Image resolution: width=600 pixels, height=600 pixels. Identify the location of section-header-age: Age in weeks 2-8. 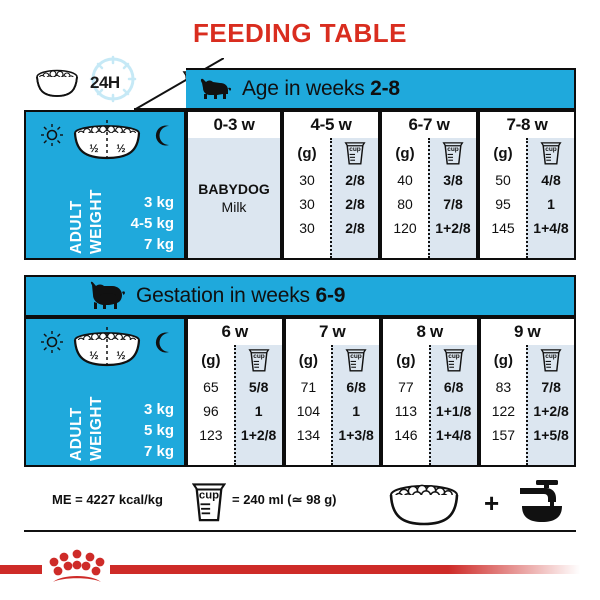
(381, 89).